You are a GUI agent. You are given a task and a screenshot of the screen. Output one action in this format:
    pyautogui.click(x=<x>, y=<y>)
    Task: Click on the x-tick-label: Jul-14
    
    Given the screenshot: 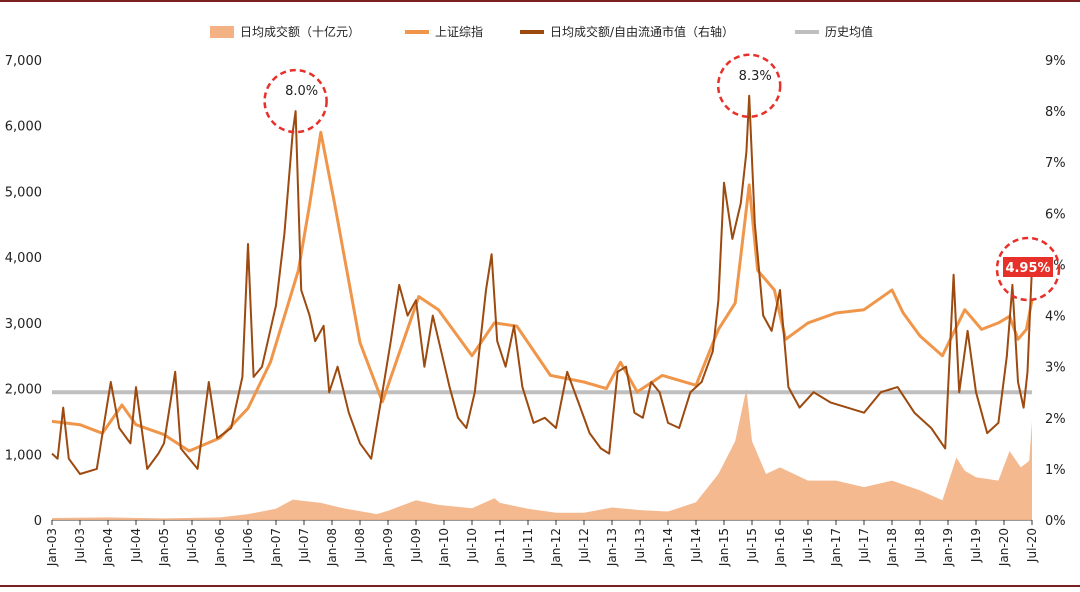 What is the action you would take?
    pyautogui.click(x=696, y=545)
    